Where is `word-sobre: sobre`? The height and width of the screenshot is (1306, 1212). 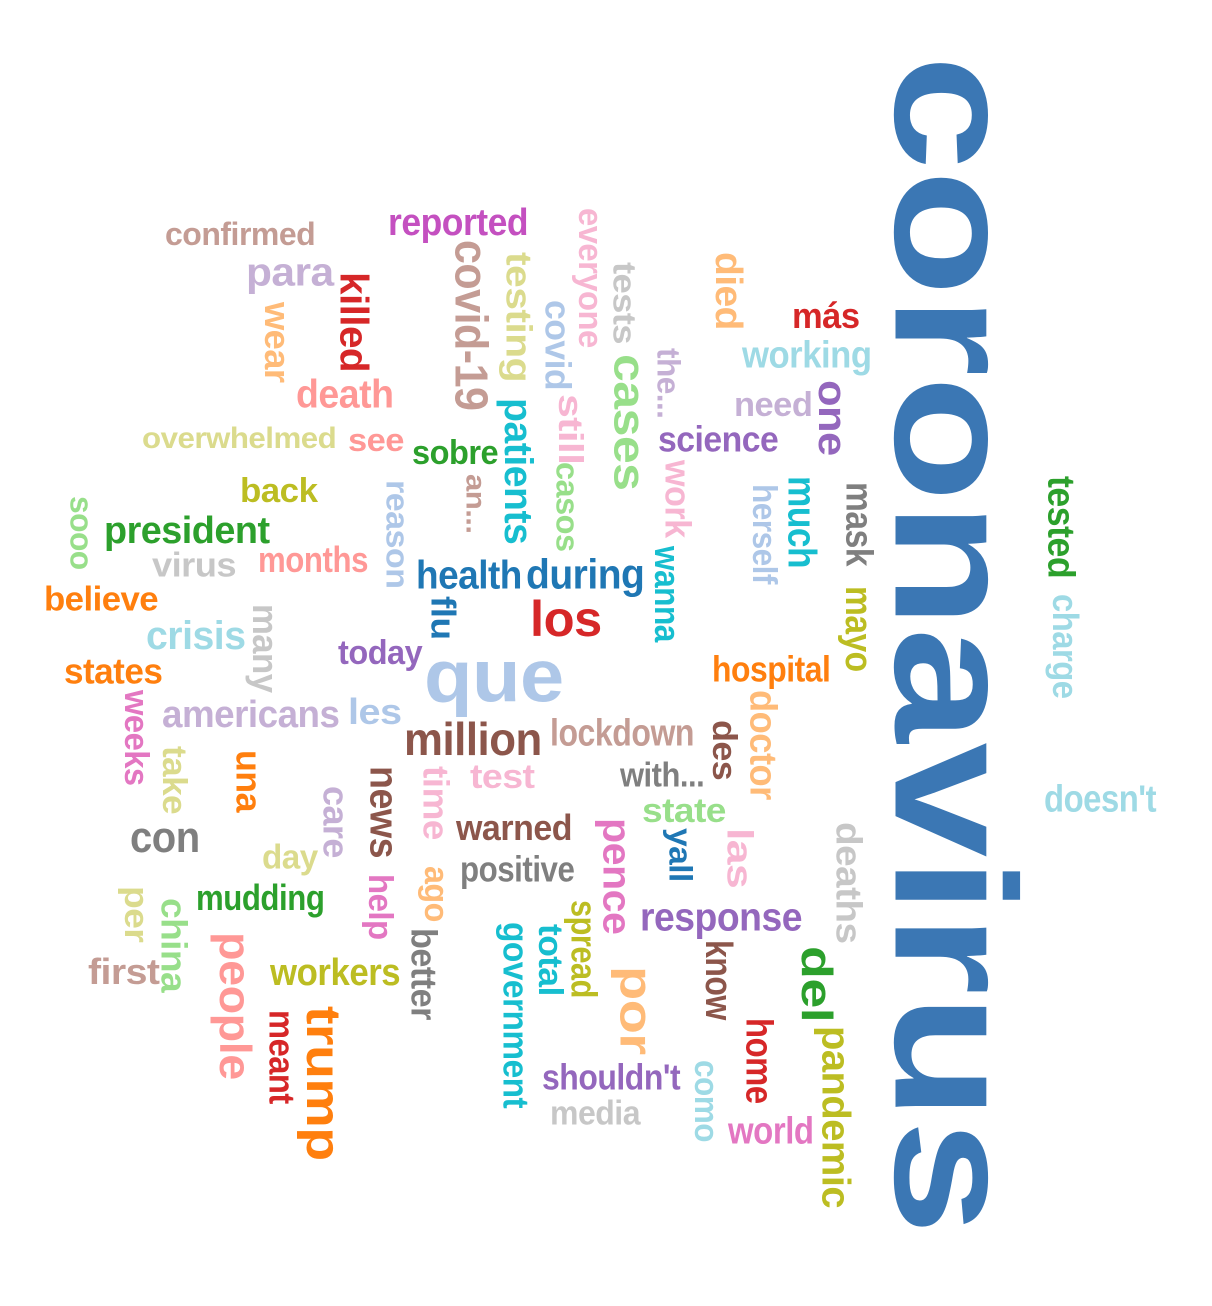 word-sobre: sobre is located at coordinates (455, 453).